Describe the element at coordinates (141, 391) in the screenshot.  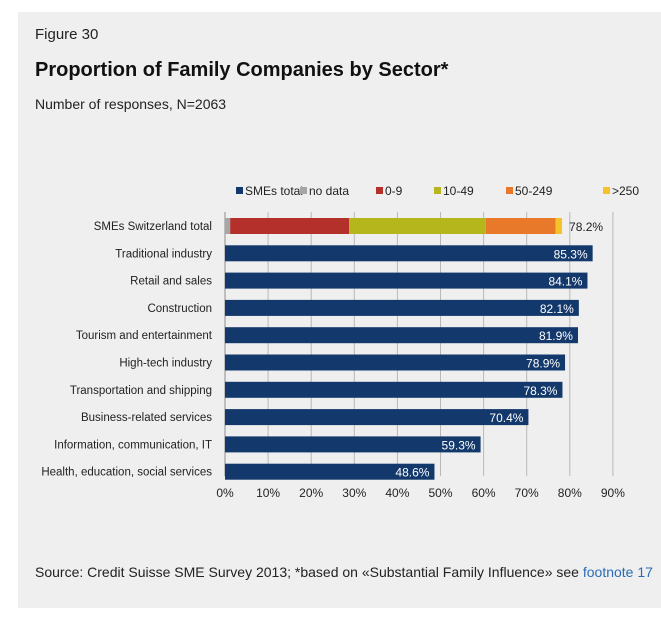
I see `category-label: Transportation and shipping` at that location.